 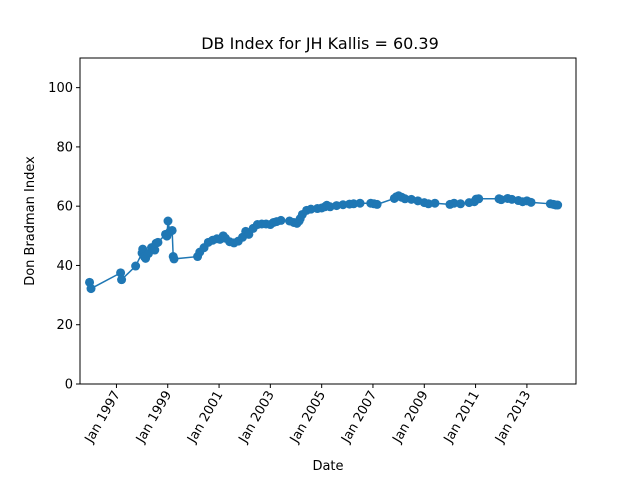 What do you see at coordinates (30, 221) in the screenshot?
I see `y-axis-label: Don Bradman Index` at bounding box center [30, 221].